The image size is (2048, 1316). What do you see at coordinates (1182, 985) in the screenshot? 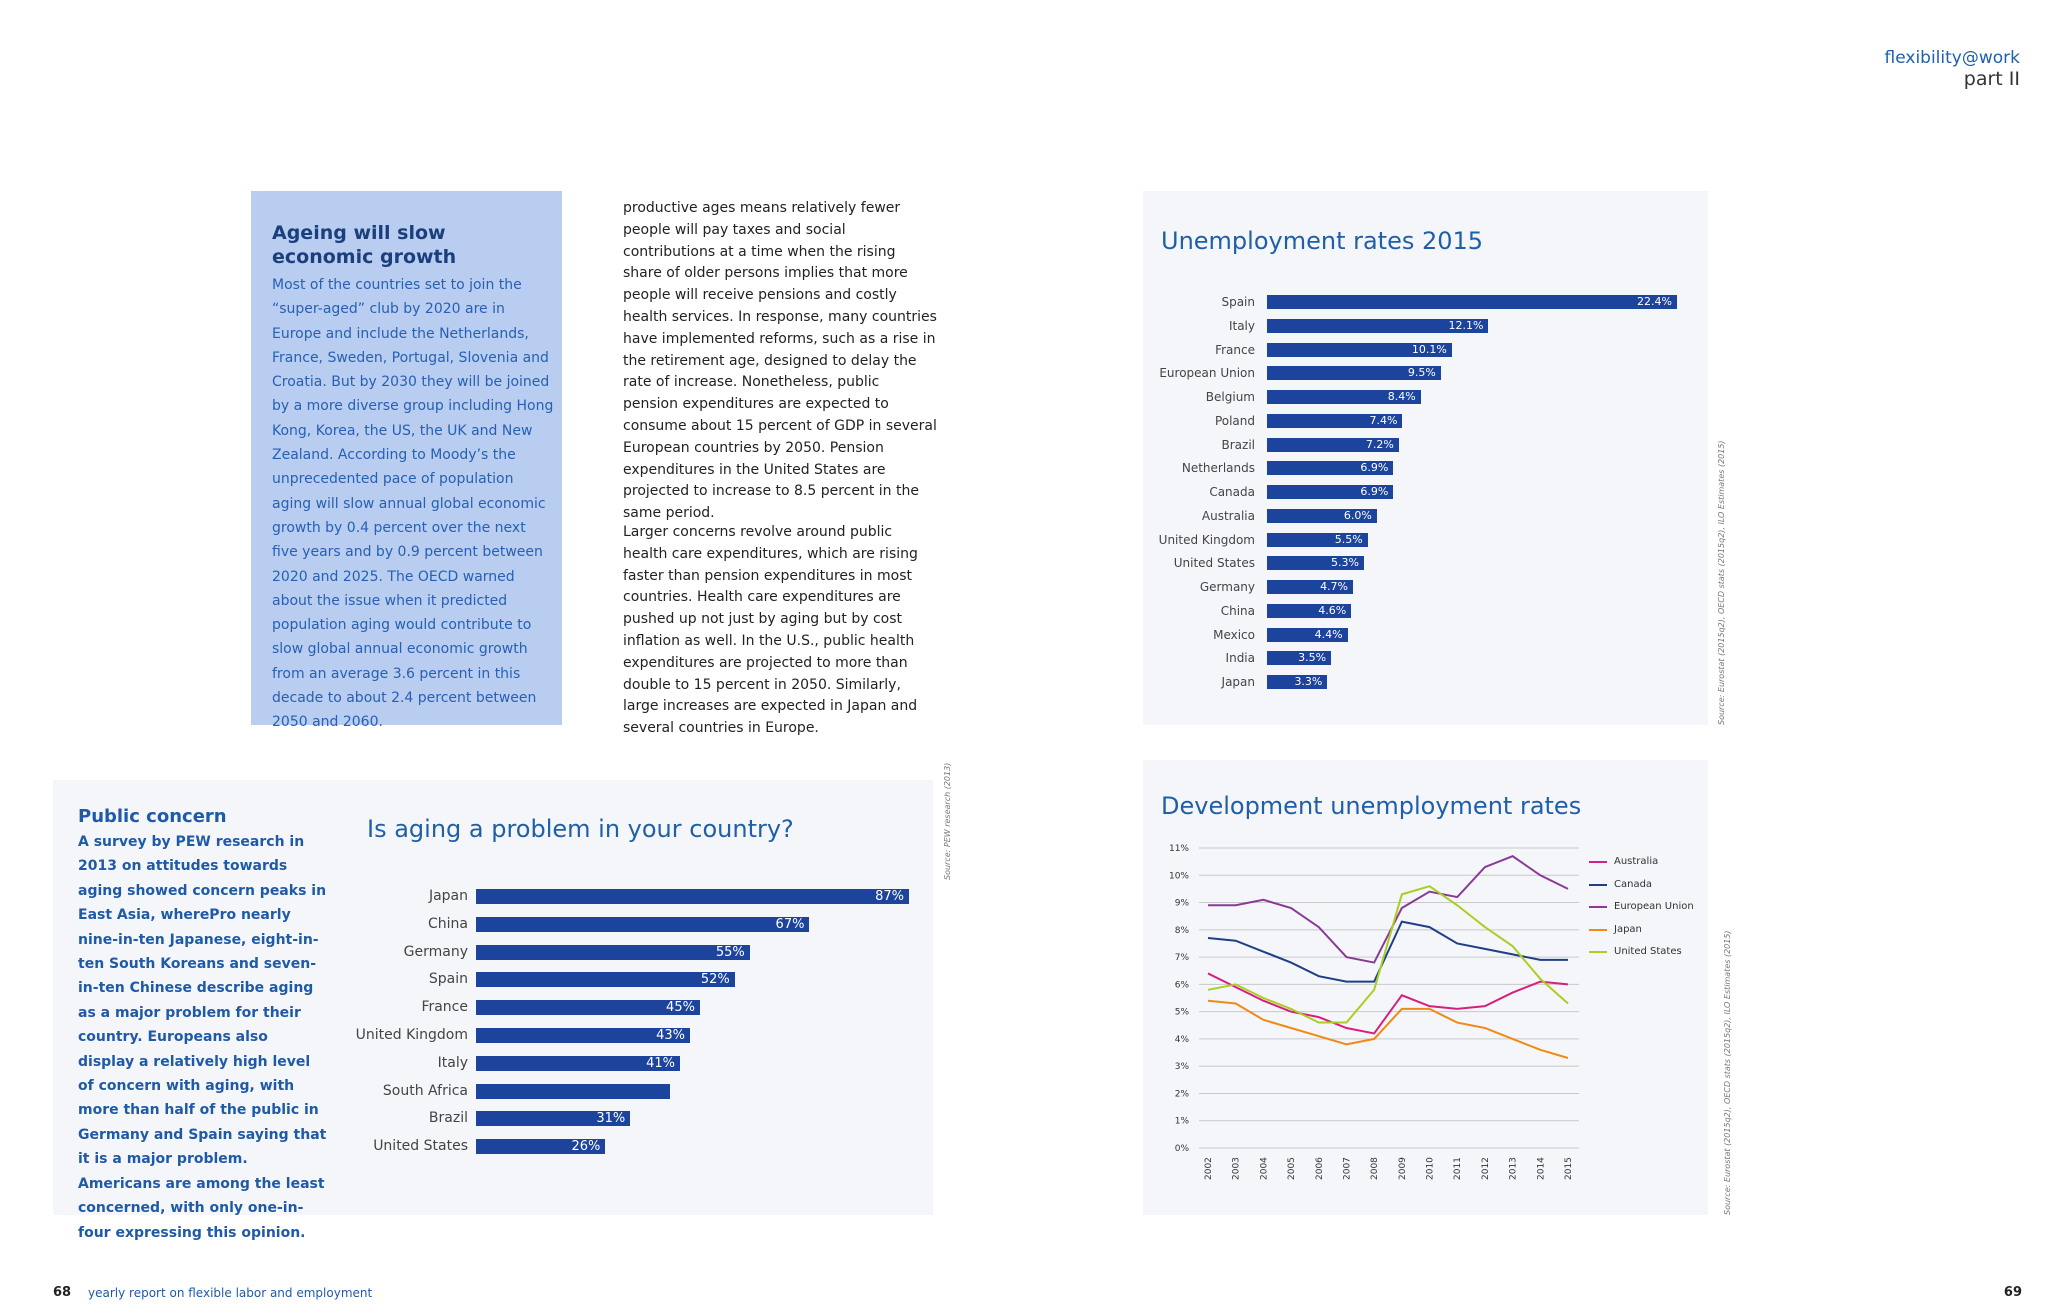
I see `y-tick-label: 6%` at bounding box center [1182, 985].